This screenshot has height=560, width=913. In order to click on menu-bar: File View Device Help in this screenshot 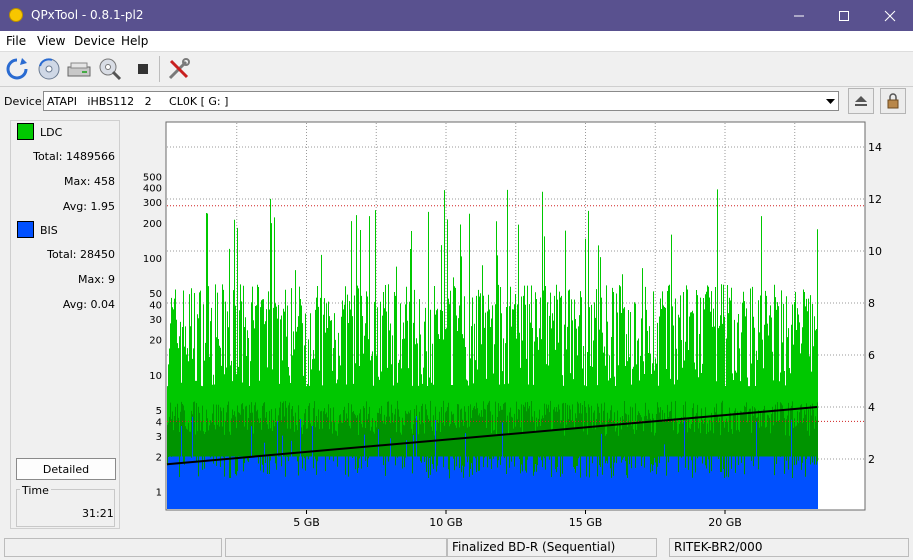, I will do `click(456, 41)`.